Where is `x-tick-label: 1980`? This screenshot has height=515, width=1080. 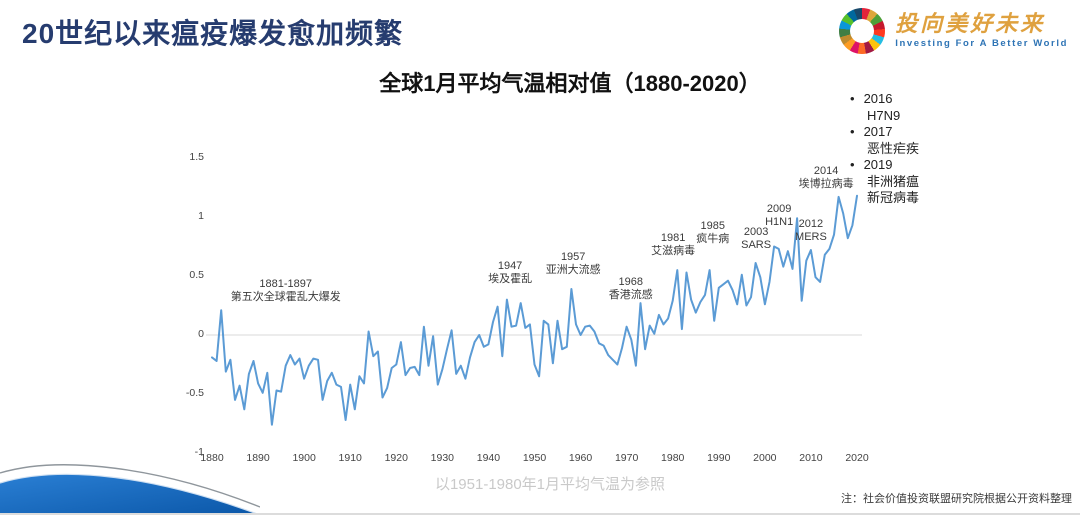
x-tick-label: 1980 is located at coordinates (673, 458).